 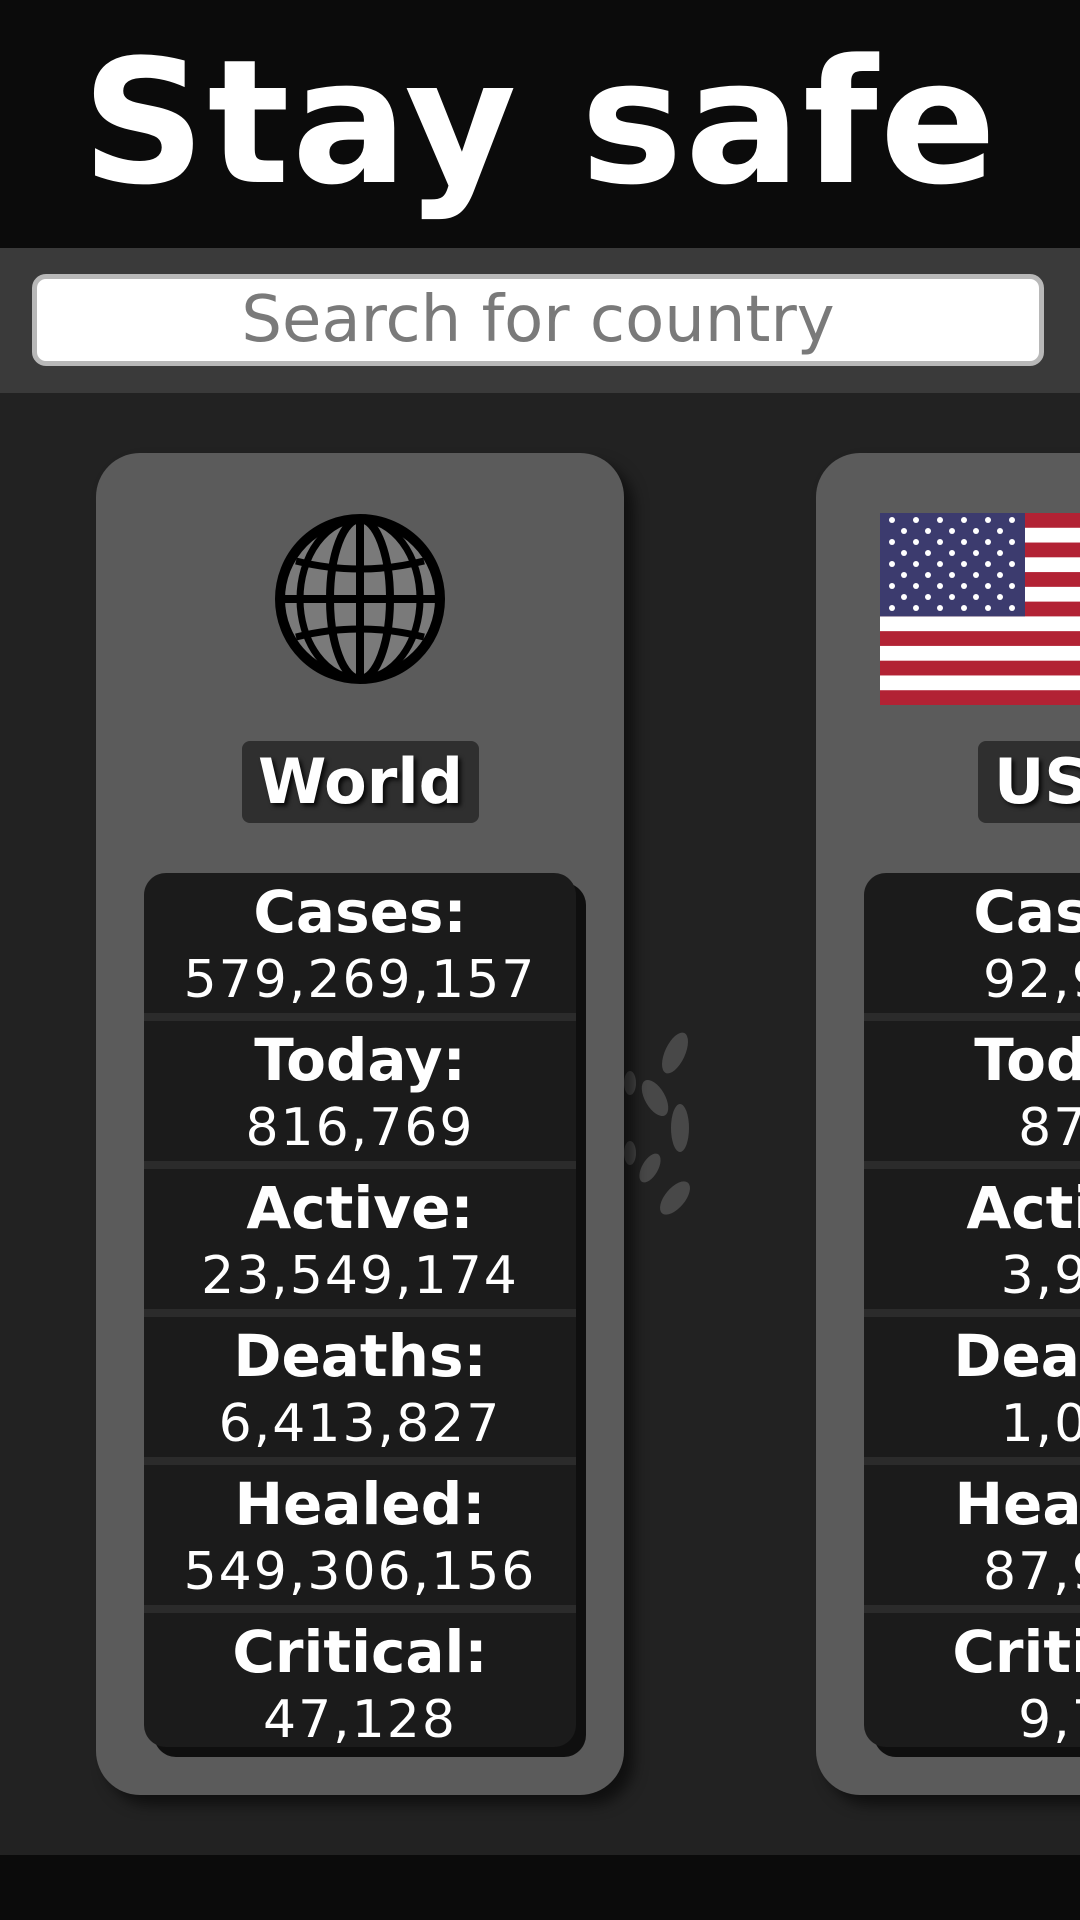 I want to click on stat-active: Active: 3,947, so click(x=972, y=1243).